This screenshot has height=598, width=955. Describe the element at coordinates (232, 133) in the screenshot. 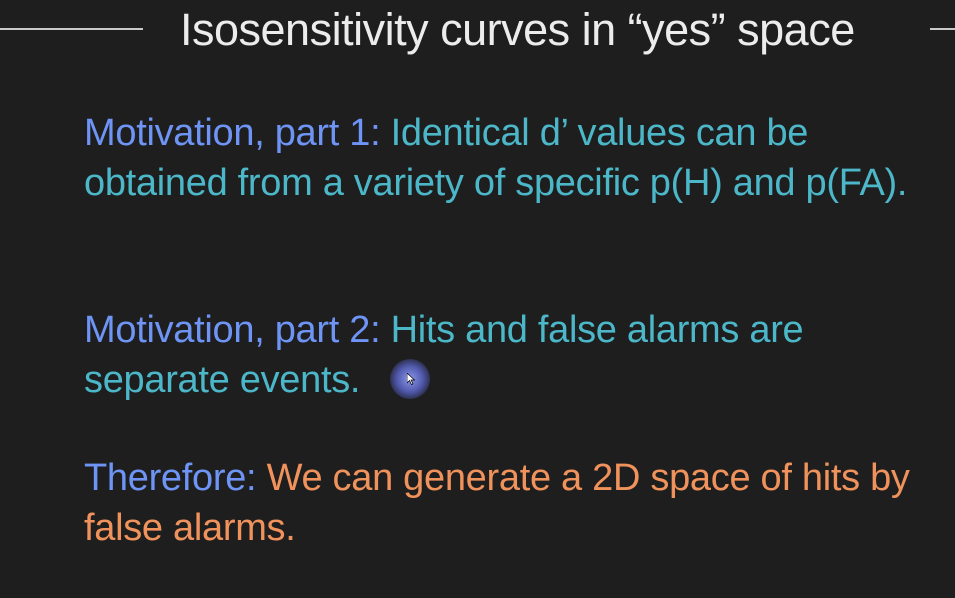

I see `paragraph-lead: Motivation, part 1:` at that location.